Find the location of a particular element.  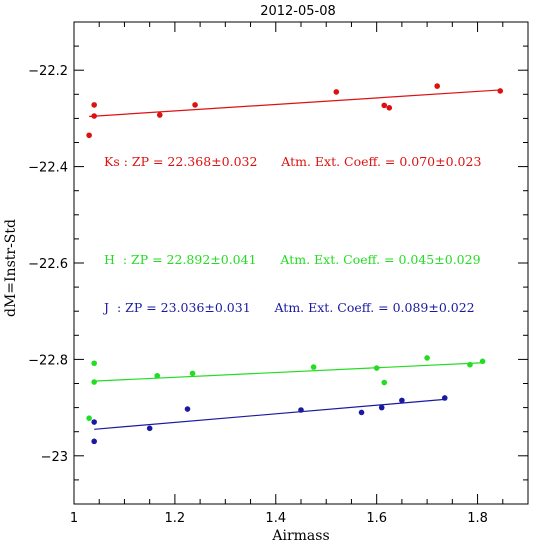

x-tick-label: 1 is located at coordinates (74, 518).